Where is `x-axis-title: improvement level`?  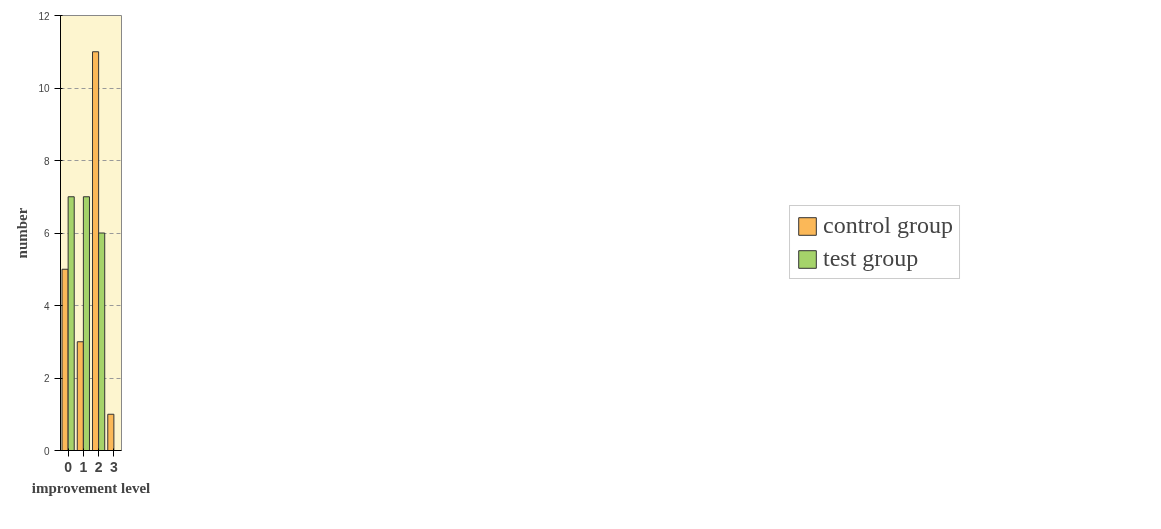 x-axis-title: improvement level is located at coordinates (91, 487).